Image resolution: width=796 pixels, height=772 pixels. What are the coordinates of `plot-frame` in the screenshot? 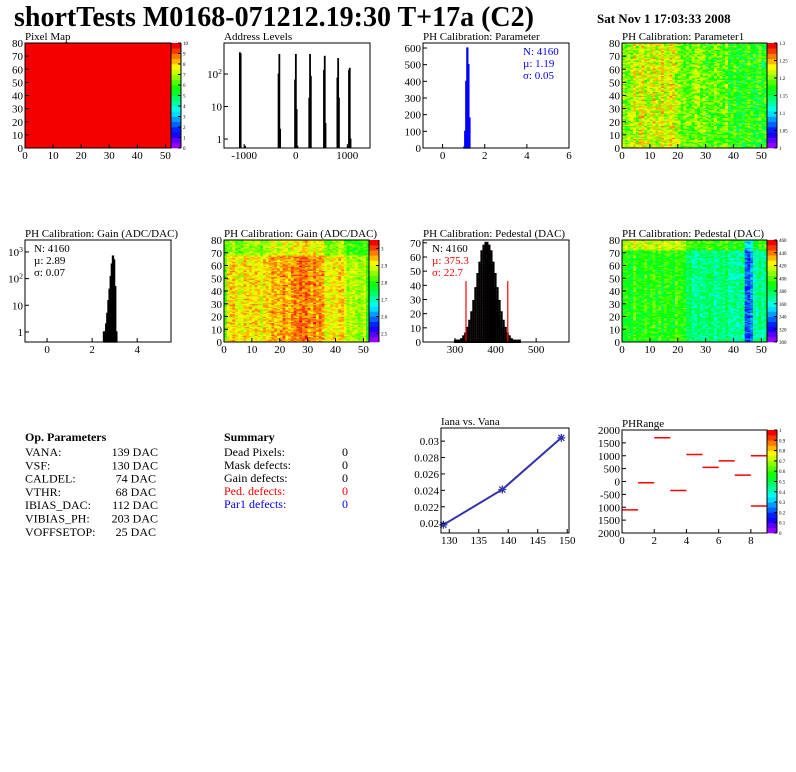 It's located at (297, 95).